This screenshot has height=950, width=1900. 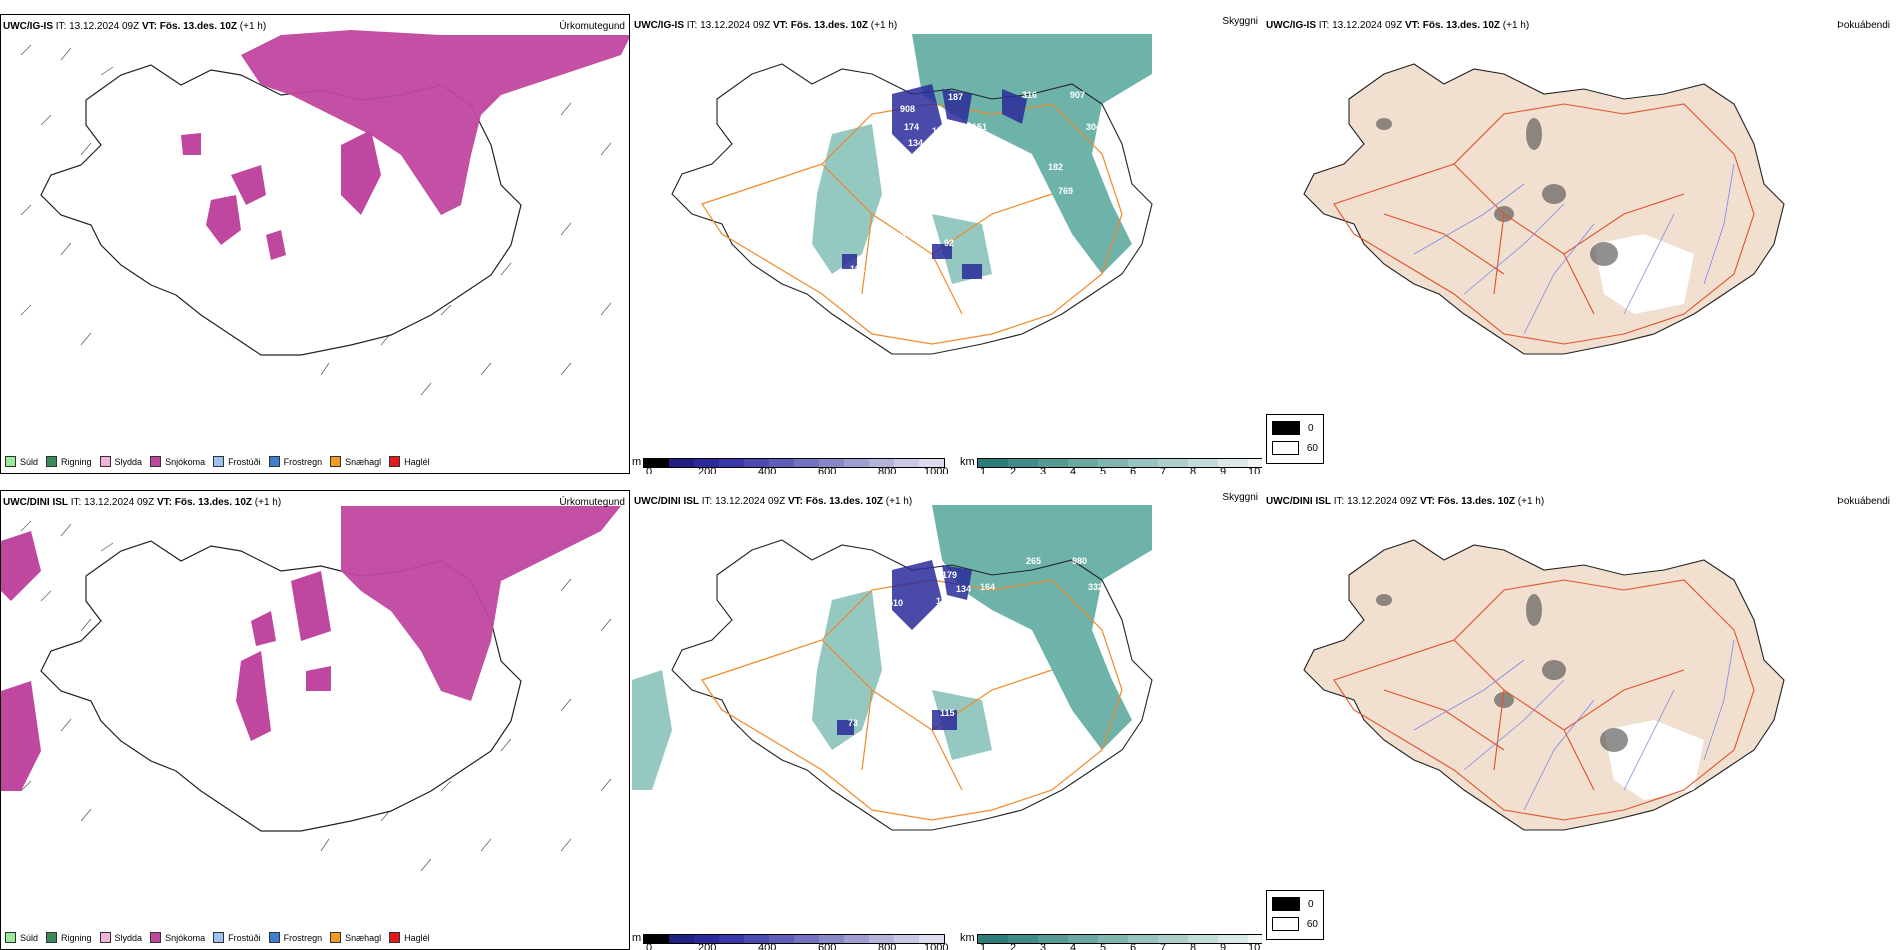 I want to click on vis-label: 265, so click(x=1033, y=561).